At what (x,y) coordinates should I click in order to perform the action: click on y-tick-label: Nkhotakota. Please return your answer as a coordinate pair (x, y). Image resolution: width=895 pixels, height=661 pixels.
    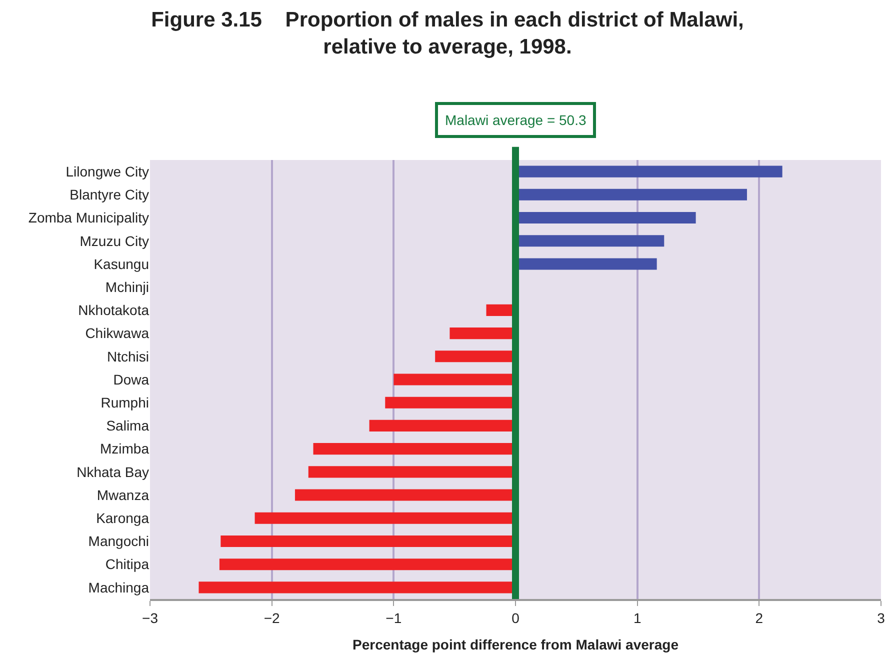
    Looking at the image, I should click on (114, 310).